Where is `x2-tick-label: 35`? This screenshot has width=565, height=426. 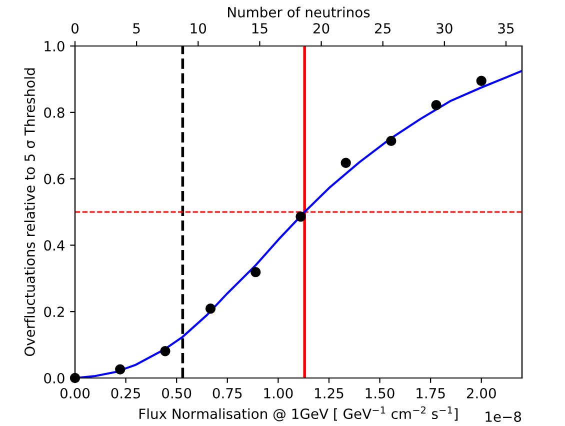
x2-tick-label: 35 is located at coordinates (506, 28).